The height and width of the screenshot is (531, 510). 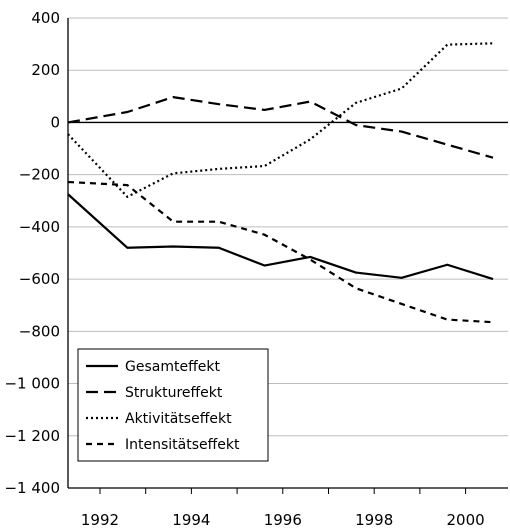 I want to click on y-tick-label: −200, so click(x=39, y=175).